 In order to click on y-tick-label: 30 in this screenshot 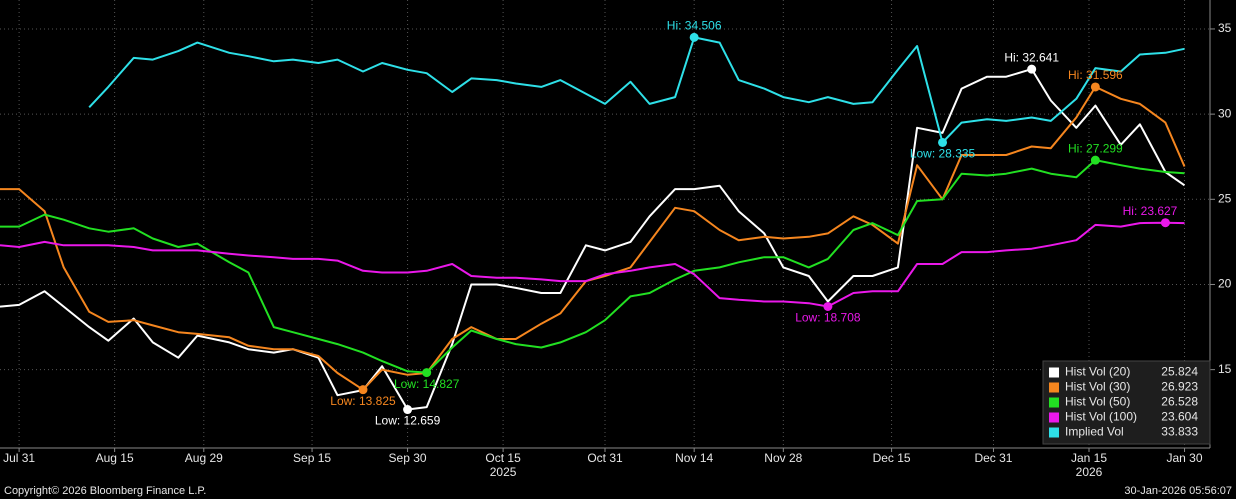, I will do `click(1225, 113)`.